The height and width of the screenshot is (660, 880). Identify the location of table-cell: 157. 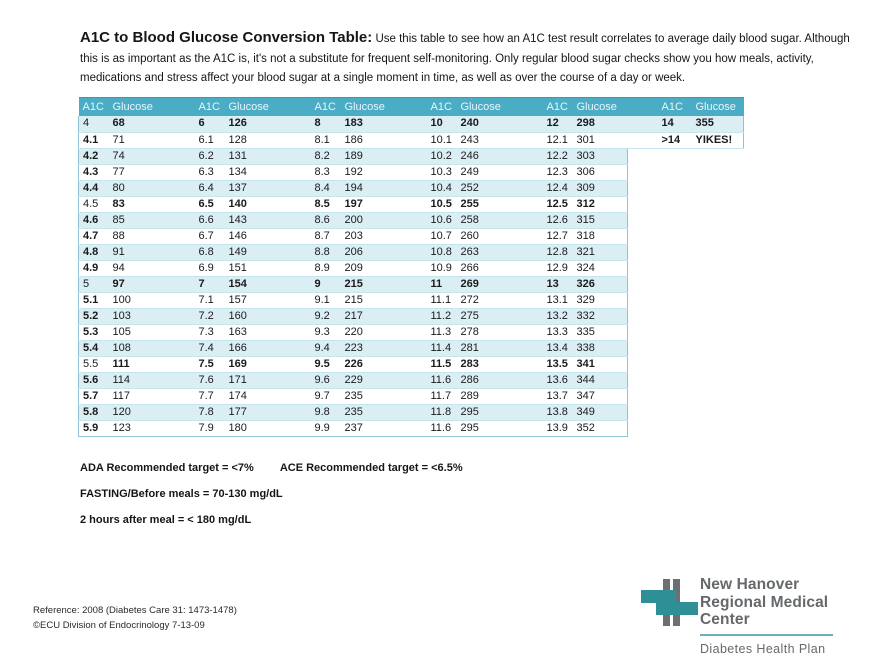
(267, 300).